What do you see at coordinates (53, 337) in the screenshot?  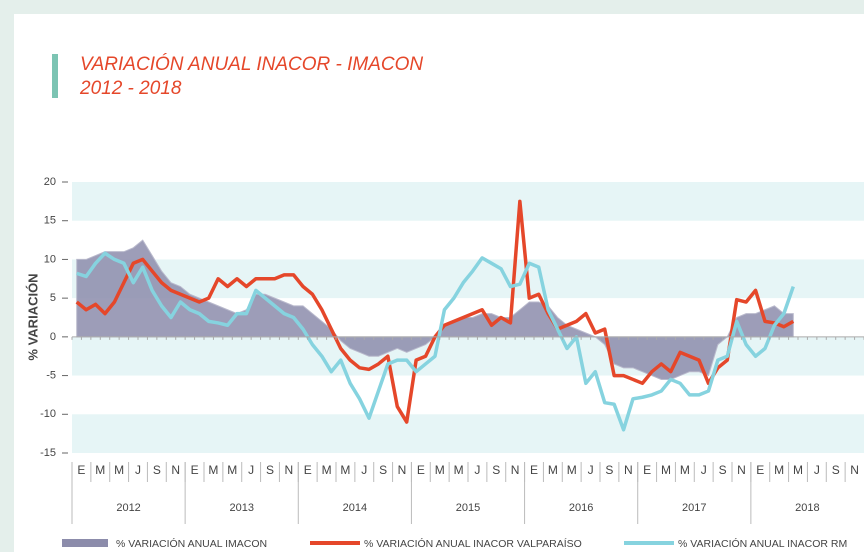 I see `y-tick-label: 0` at bounding box center [53, 337].